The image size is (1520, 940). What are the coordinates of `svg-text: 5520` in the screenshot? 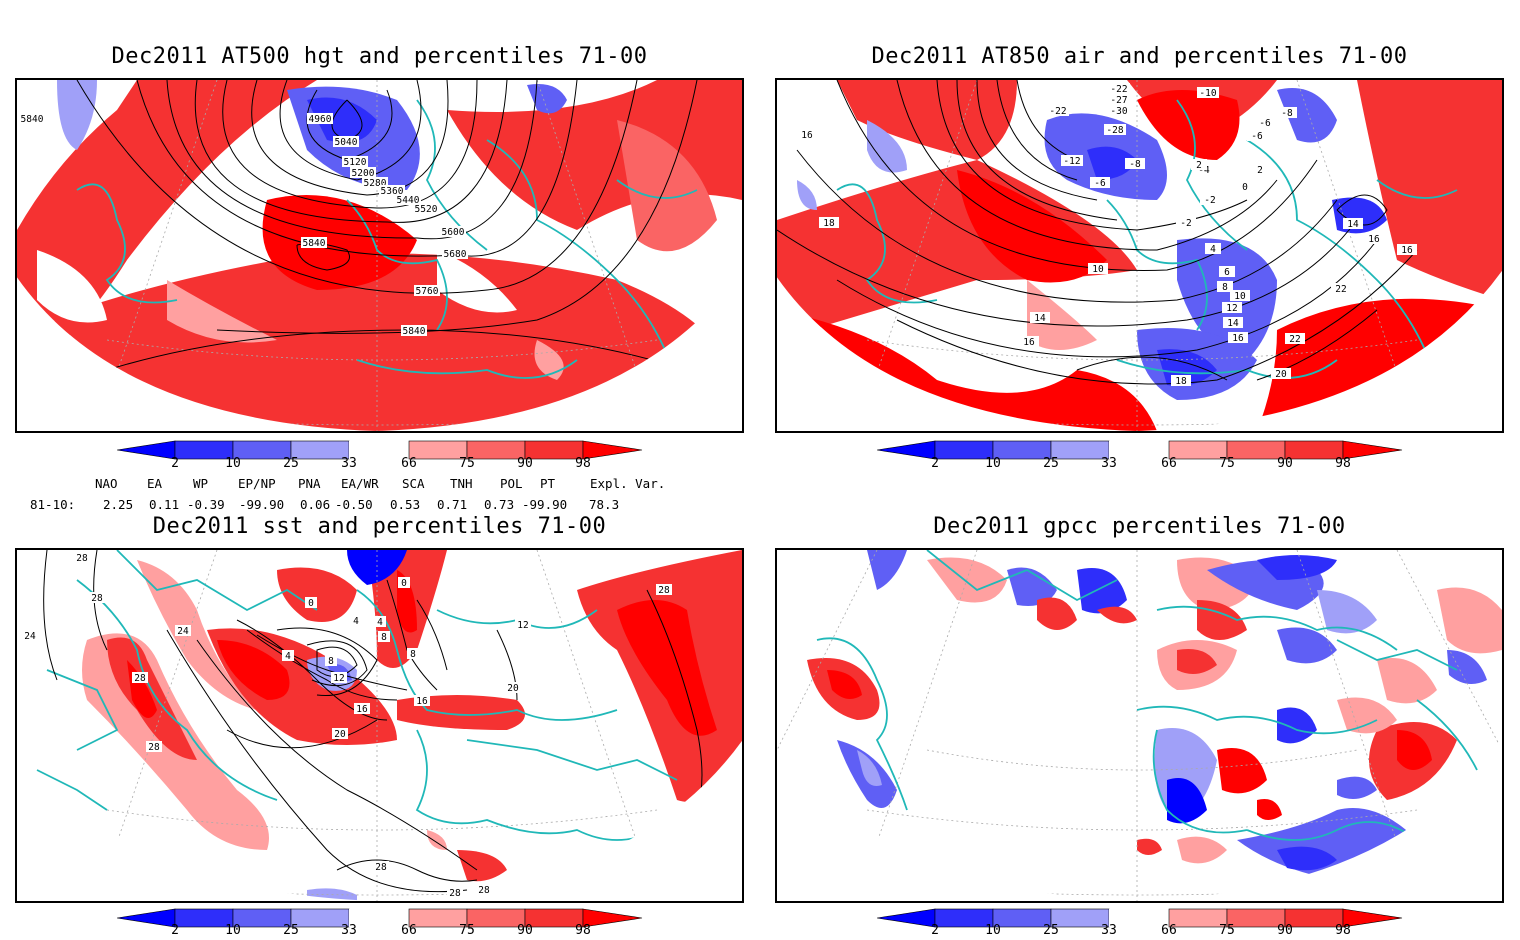 It's located at (426, 209).